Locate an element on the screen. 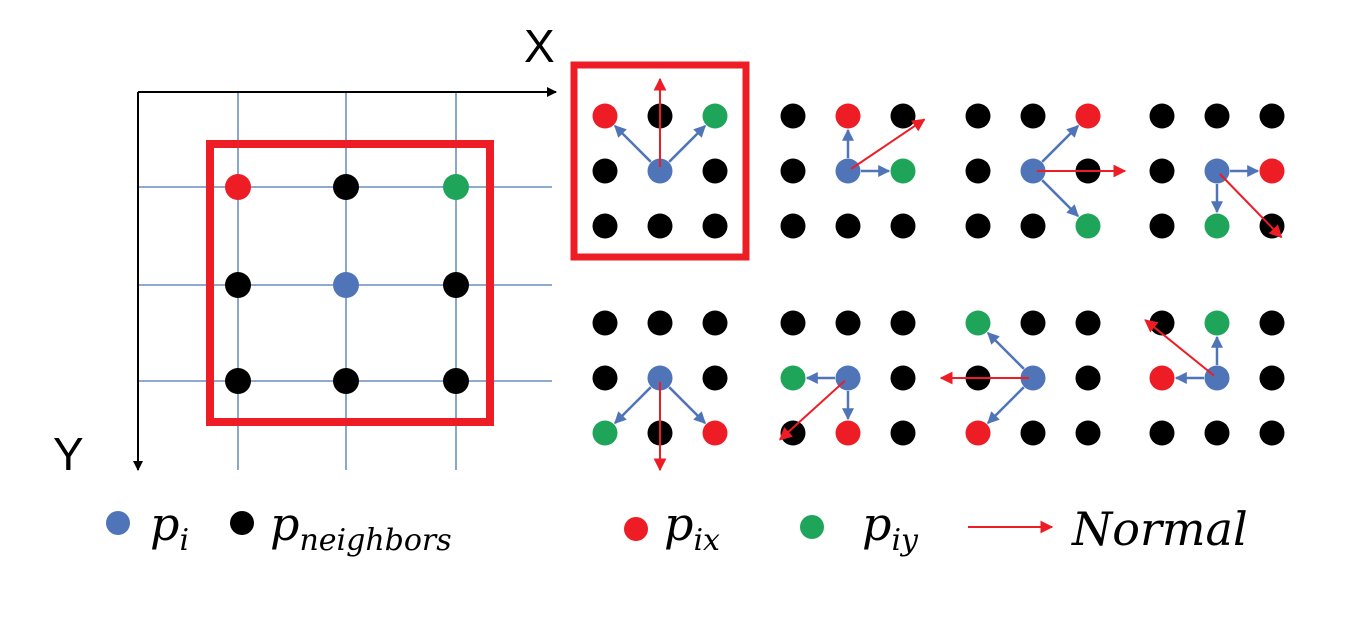 Image resolution: width=1352 pixels, height=618 pixels. main-grid-points is located at coordinates (347, 284).